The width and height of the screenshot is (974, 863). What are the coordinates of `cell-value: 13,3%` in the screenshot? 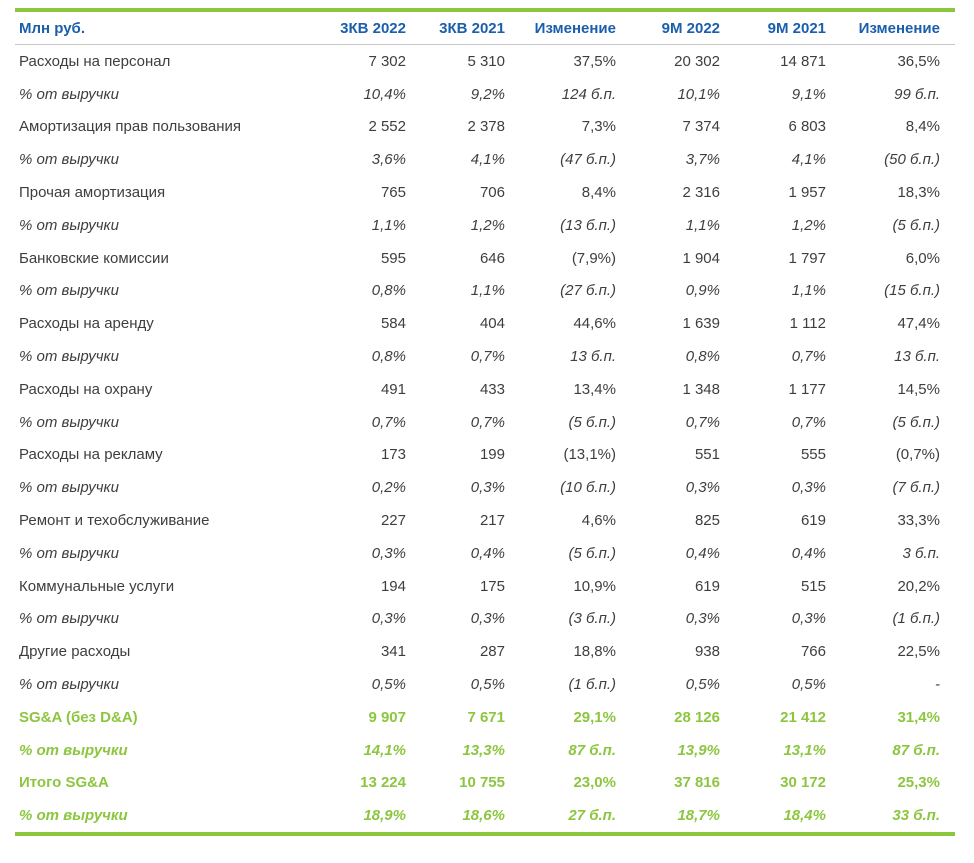 It's located at (483, 750).